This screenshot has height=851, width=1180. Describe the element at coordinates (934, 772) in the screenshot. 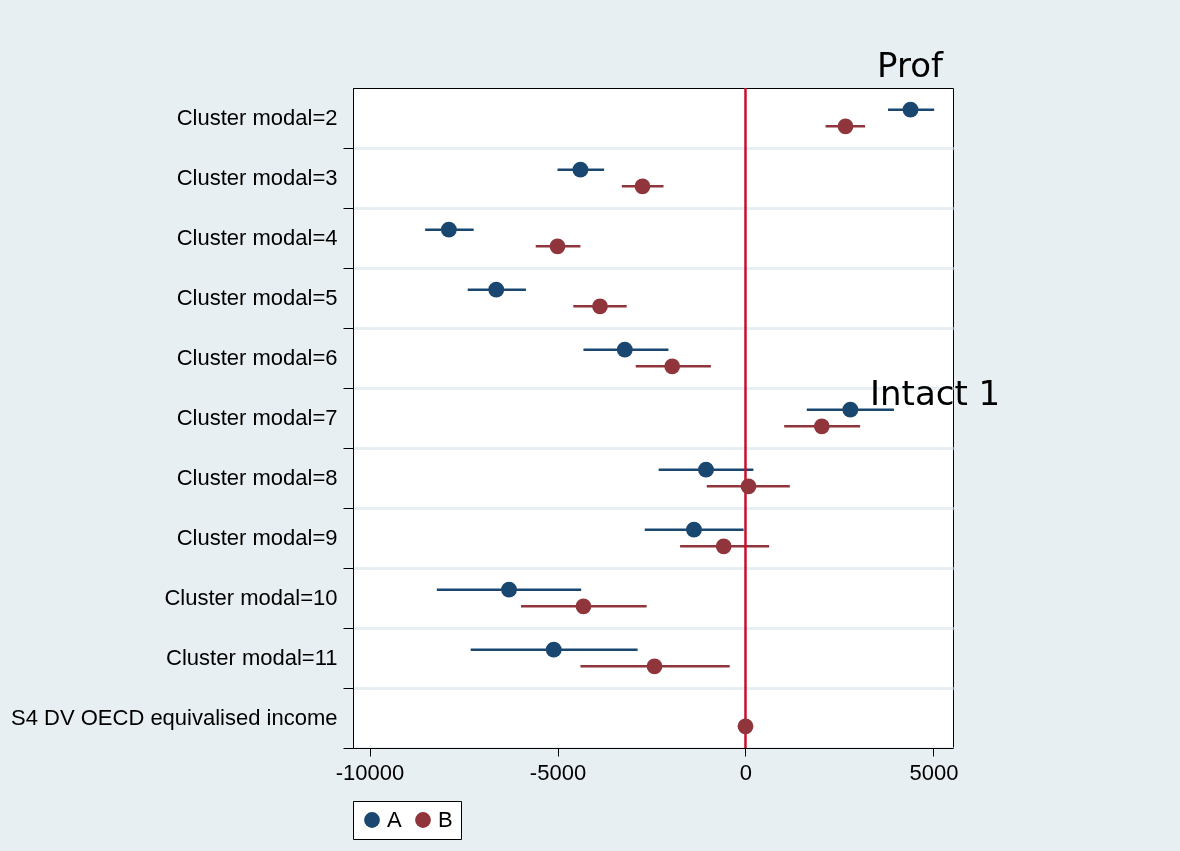

I see `x-tick-label: 5000` at that location.